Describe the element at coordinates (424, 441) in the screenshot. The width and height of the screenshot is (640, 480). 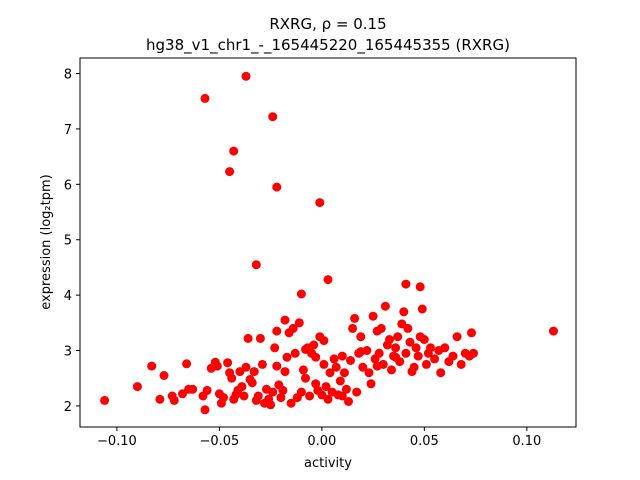
I see `x-tick-label: 0.05` at that location.